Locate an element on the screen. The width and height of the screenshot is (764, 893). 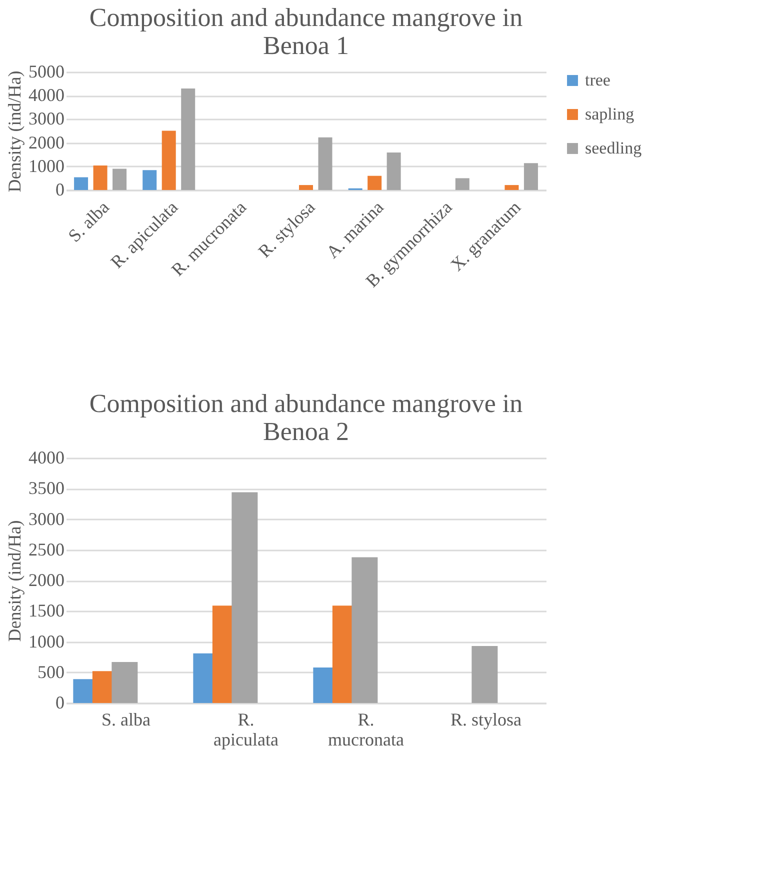
chart-title: Composition and abundance mangrove in Benoa 2 is located at coordinates (306, 417).